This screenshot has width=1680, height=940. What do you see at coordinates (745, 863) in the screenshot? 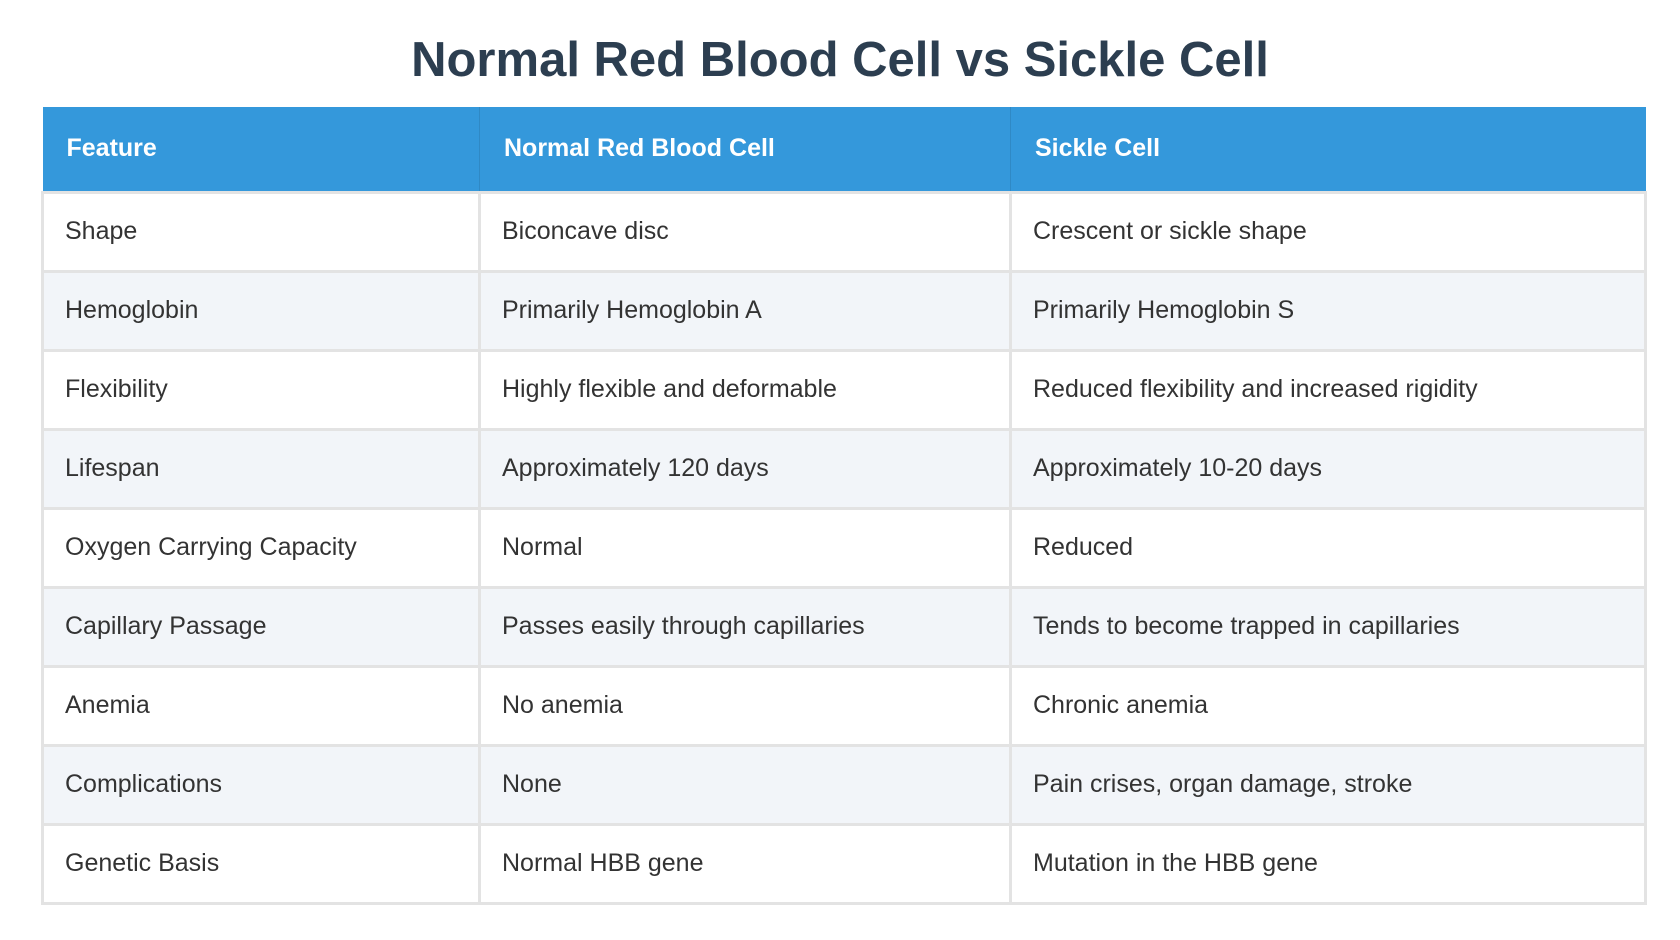
I see `normal-cell: Normal HBB gene` at bounding box center [745, 863].